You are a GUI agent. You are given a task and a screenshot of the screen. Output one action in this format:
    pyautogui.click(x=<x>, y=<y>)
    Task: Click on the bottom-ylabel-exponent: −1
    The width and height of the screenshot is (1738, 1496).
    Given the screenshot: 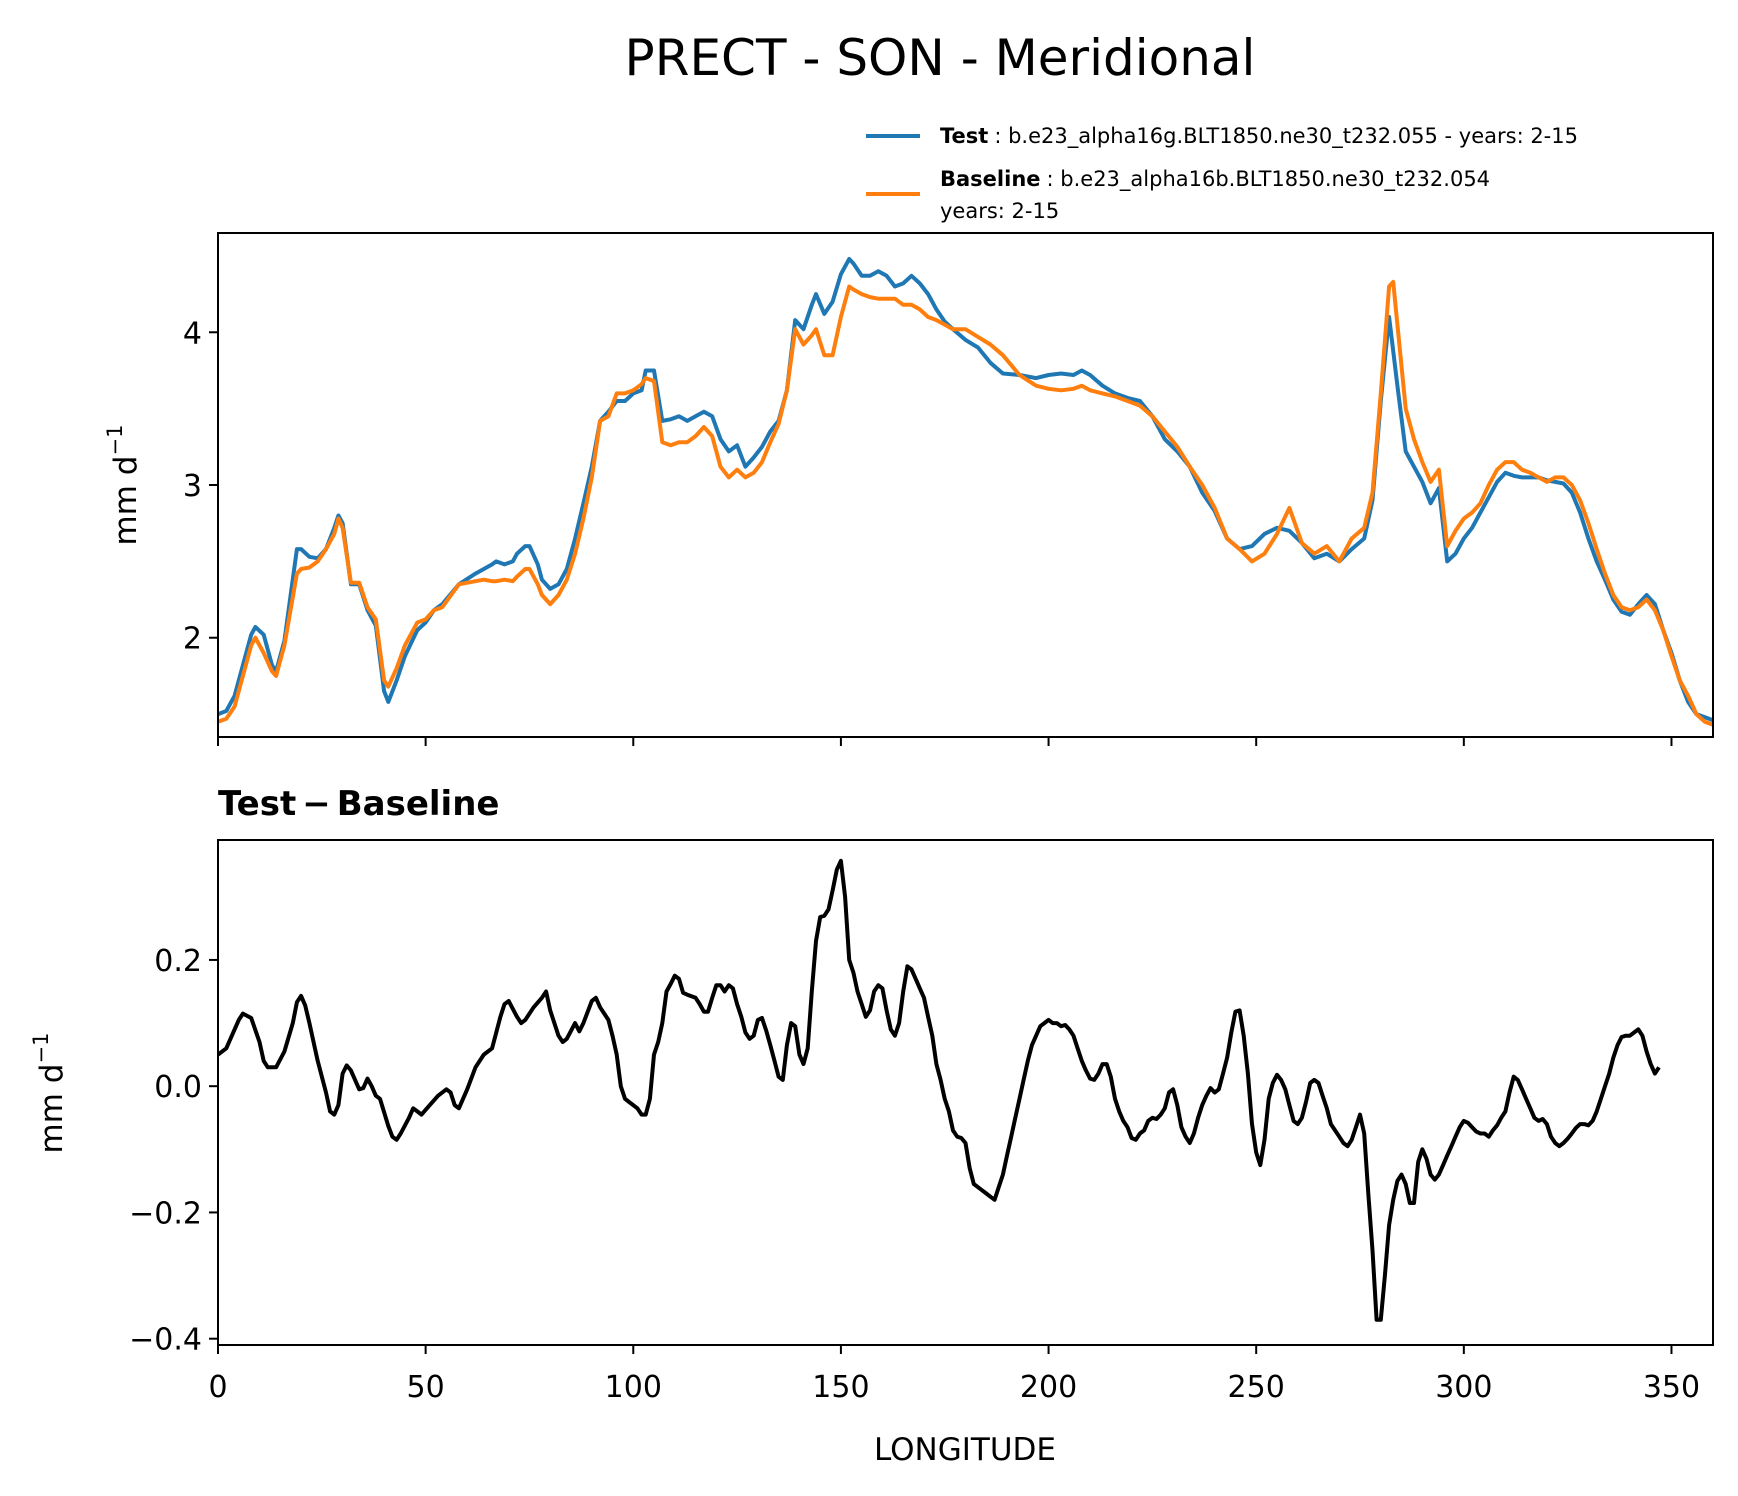 What is the action you would take?
    pyautogui.click(x=41, y=1048)
    